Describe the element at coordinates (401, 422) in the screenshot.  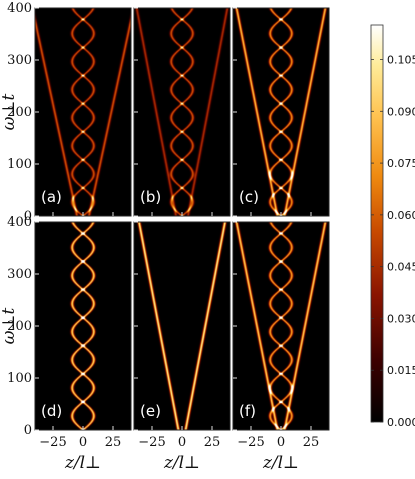
I see `colorbar-tick-label: 0.000` at that location.